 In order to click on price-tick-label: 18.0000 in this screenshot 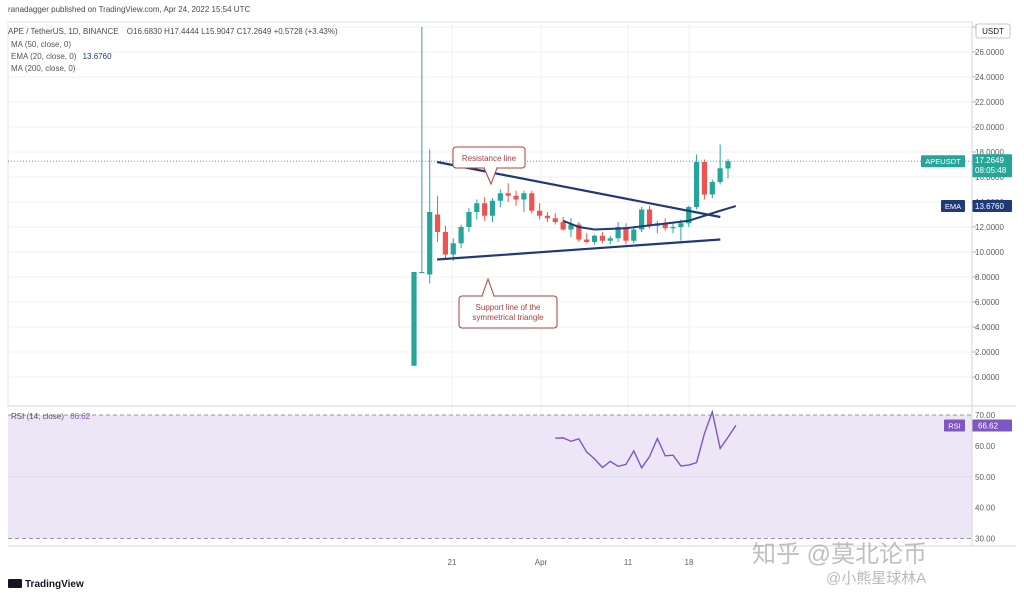, I will do `click(989, 152)`.